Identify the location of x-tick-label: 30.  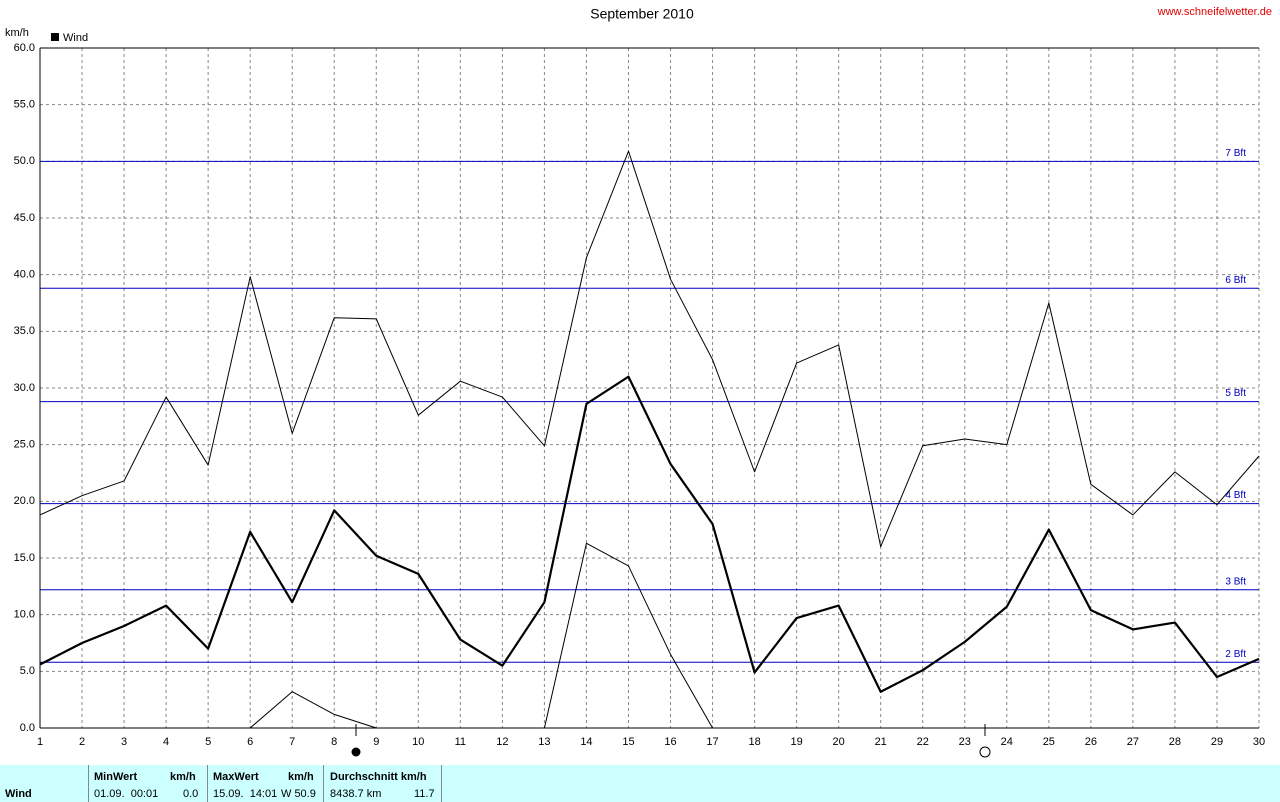
(1259, 742).